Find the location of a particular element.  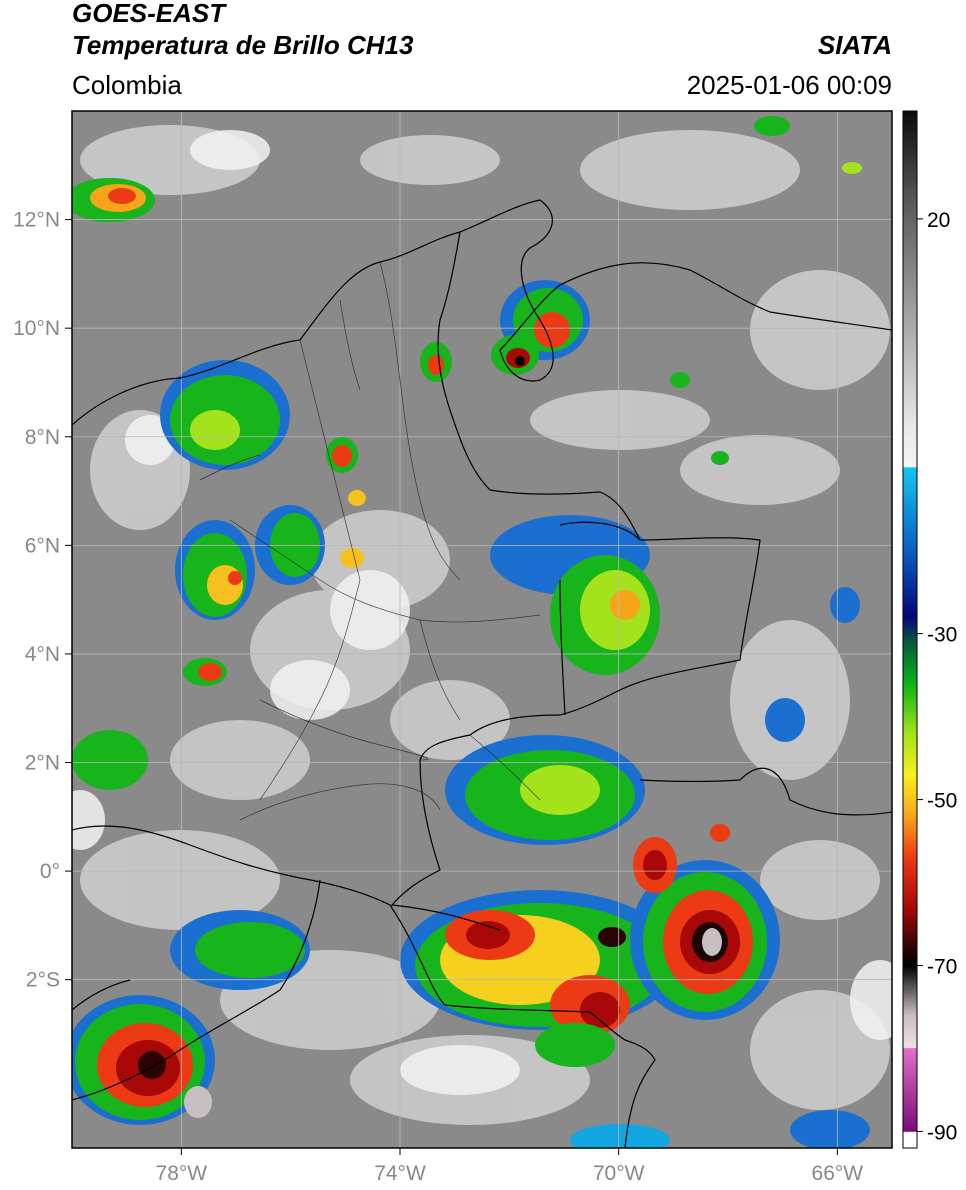

colorbar-tick-label: -30 is located at coordinates (942, 635).